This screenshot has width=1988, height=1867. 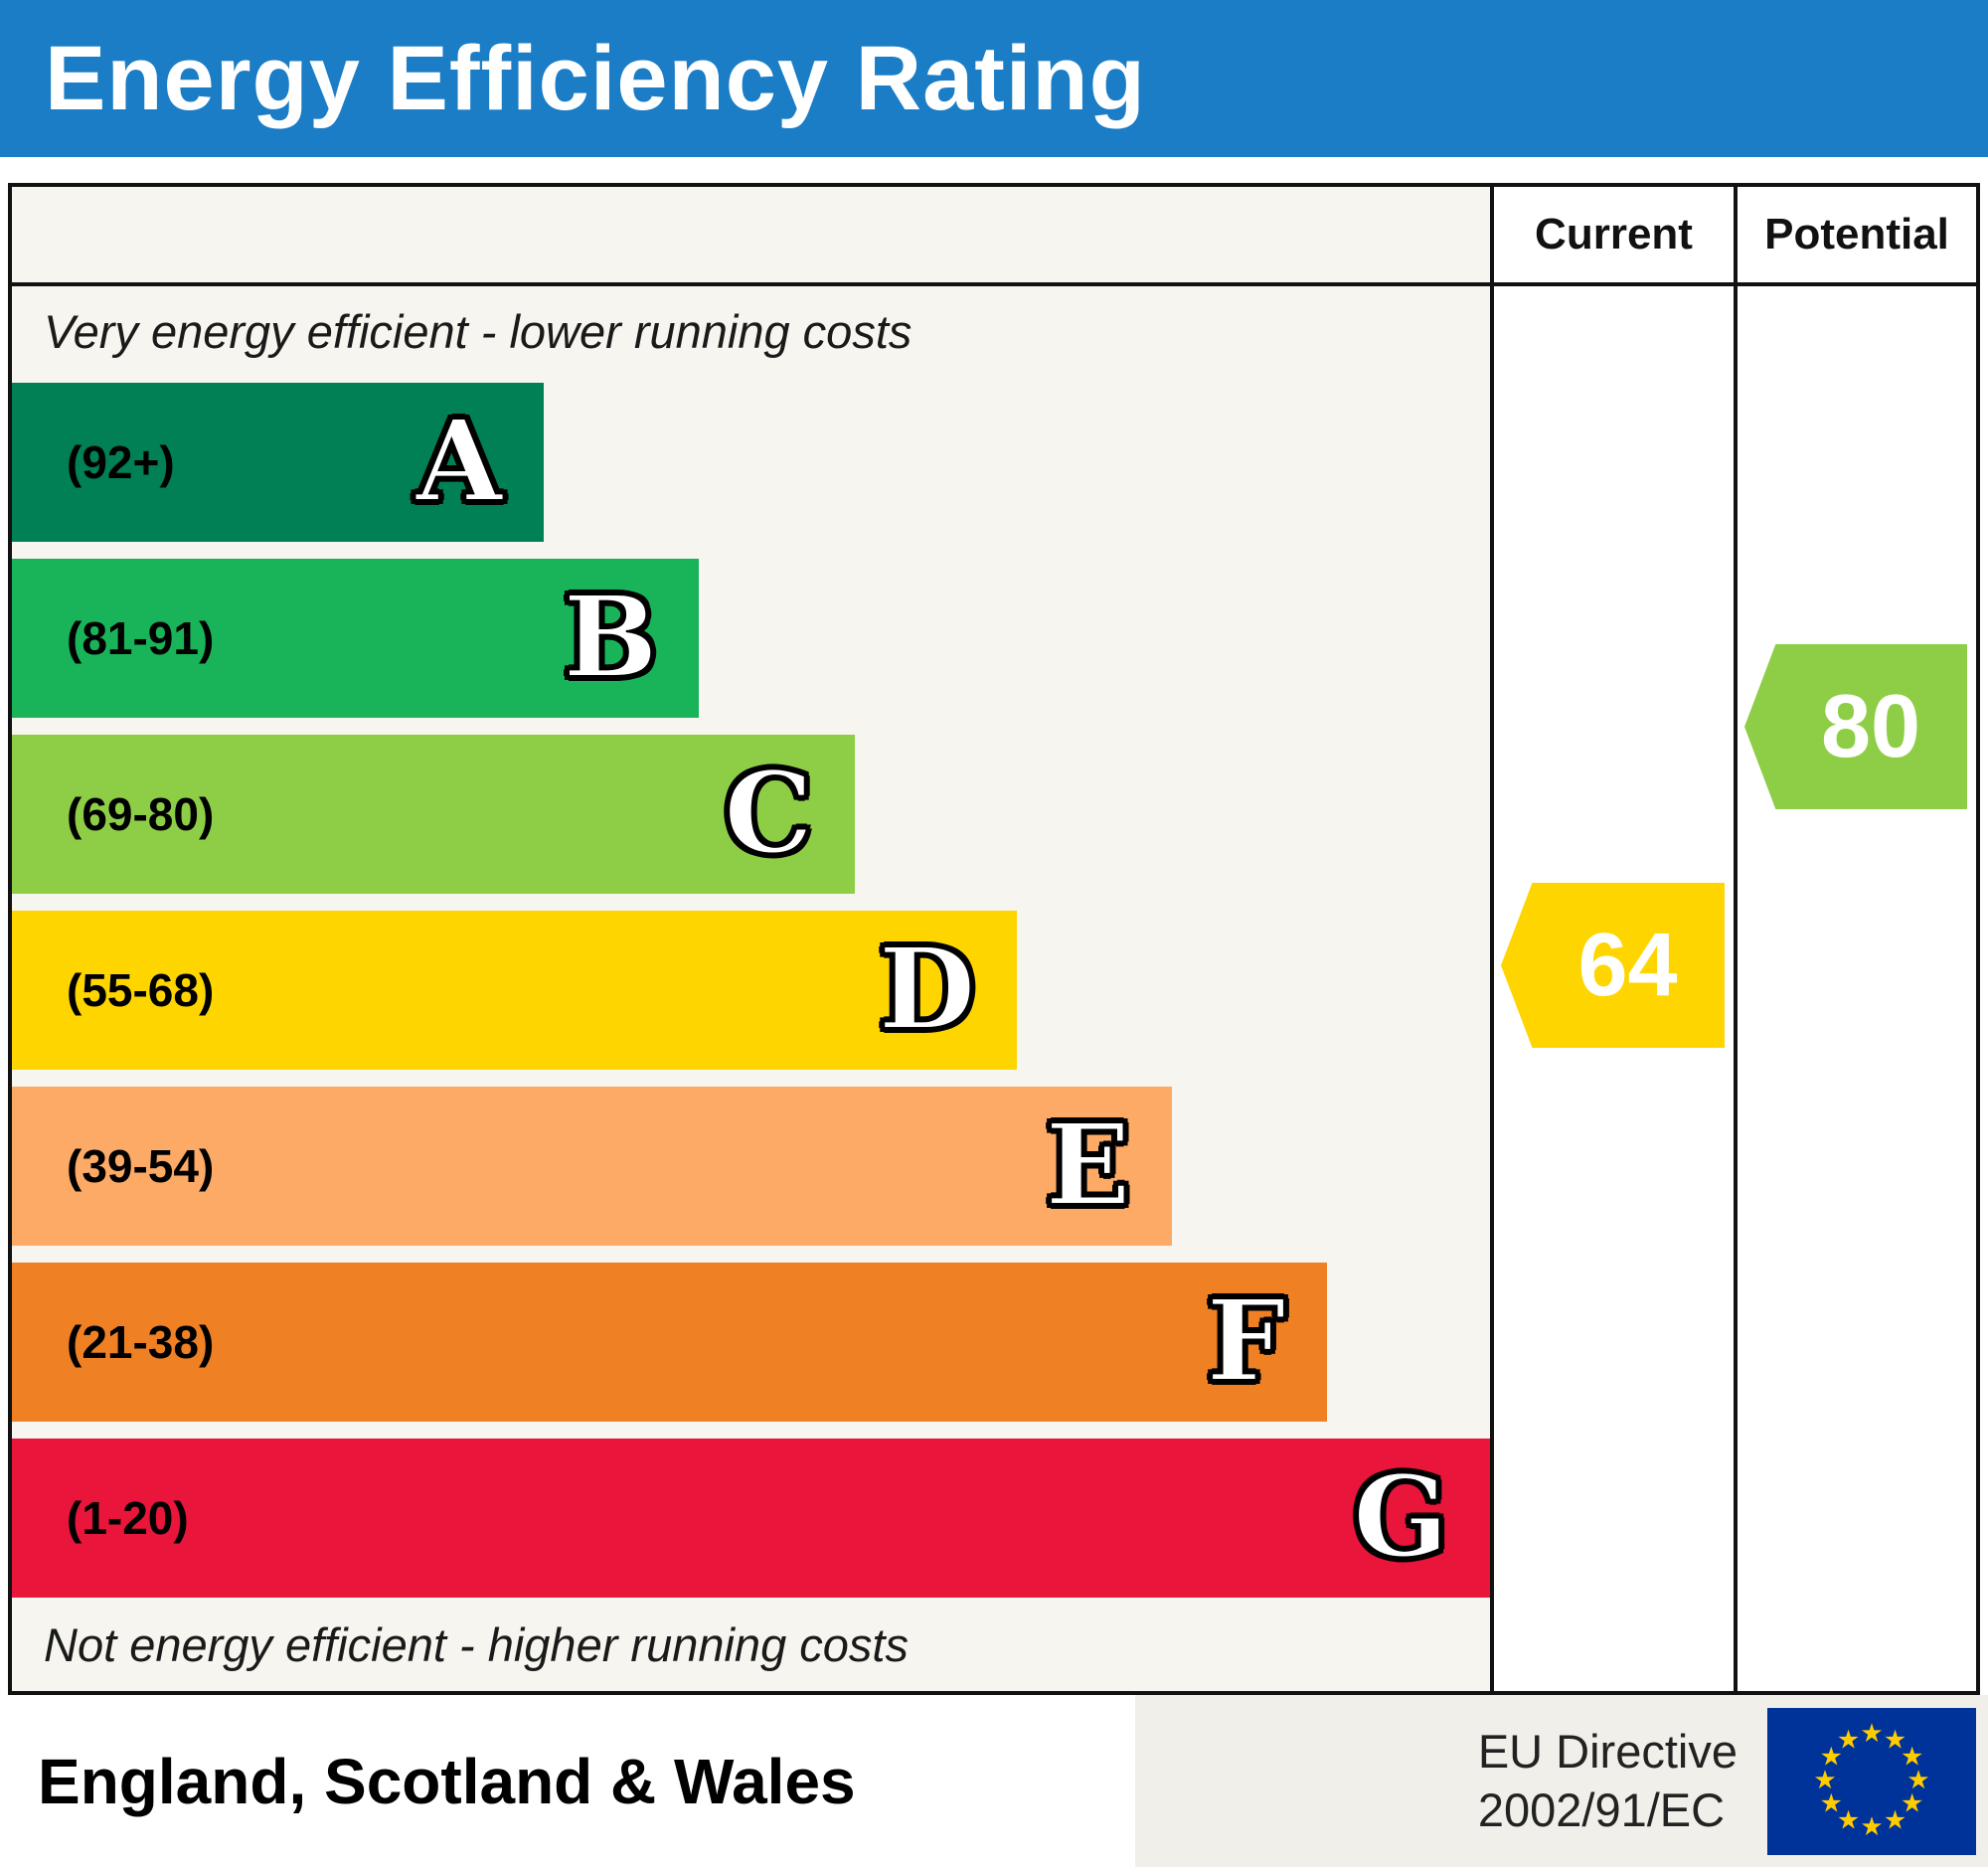 What do you see at coordinates (751, 462) in the screenshot?
I see `band-row-a: (92+) A` at bounding box center [751, 462].